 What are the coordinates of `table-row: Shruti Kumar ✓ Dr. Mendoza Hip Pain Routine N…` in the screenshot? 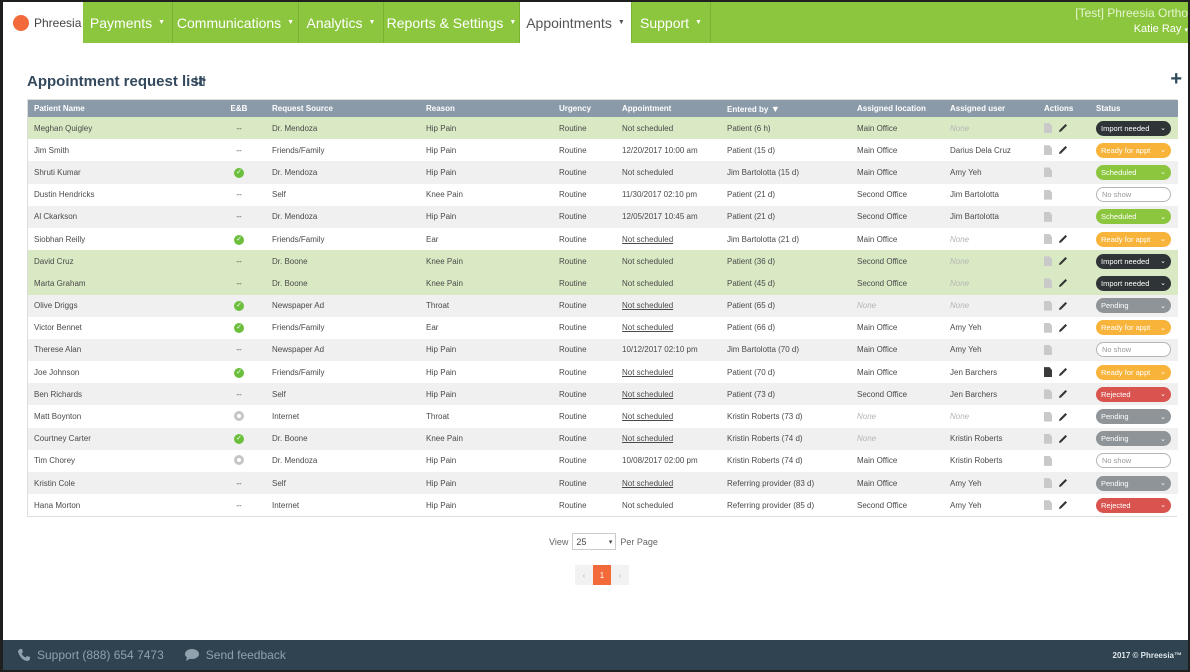 It's located at (603, 172).